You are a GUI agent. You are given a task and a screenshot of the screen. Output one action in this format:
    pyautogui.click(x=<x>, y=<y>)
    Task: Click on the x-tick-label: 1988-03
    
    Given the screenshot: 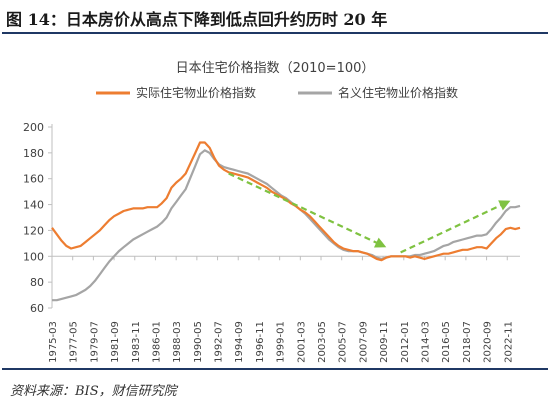 What is the action you would take?
    pyautogui.click(x=177, y=342)
    